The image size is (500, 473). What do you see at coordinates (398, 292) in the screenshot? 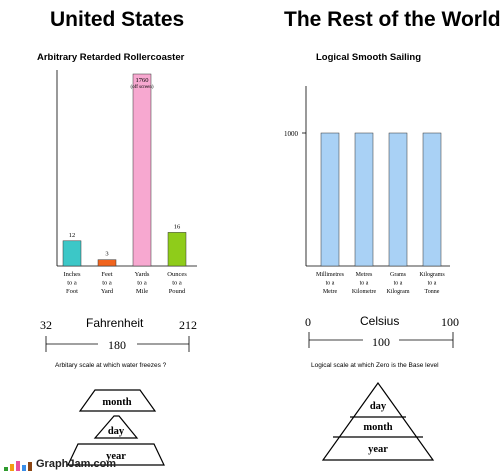
I see `category-label-3-line-3: Kilogram` at bounding box center [398, 292].